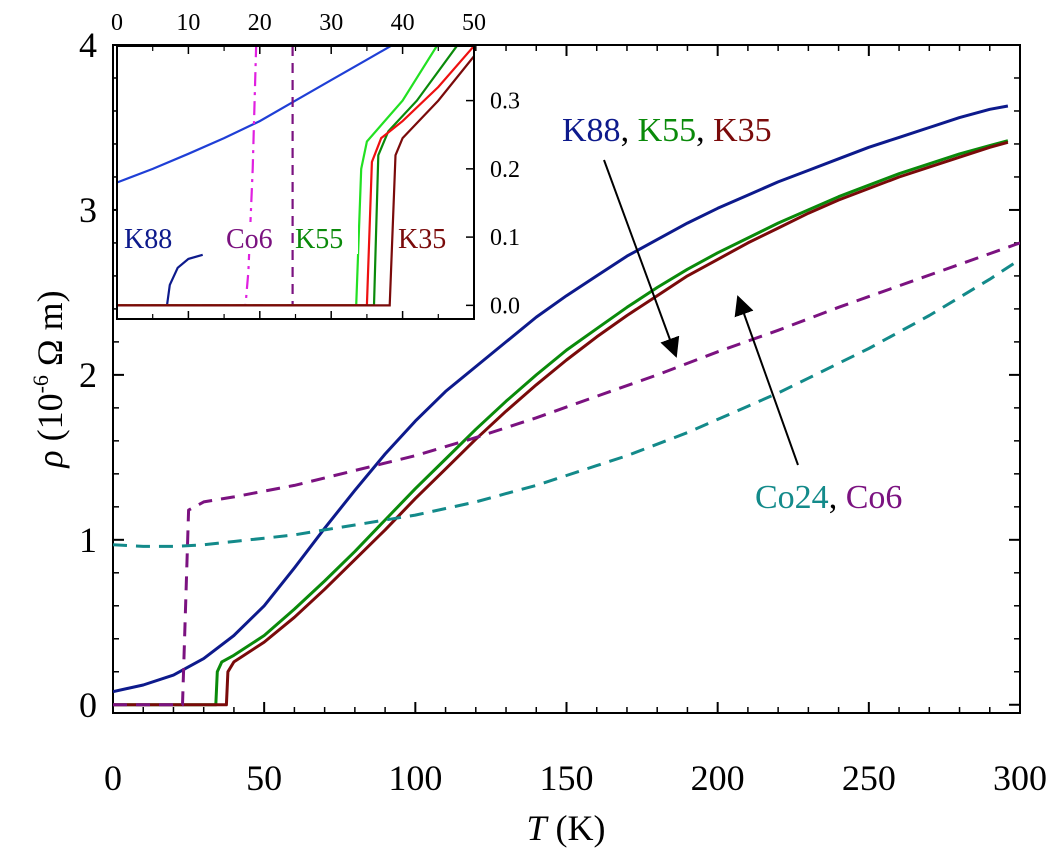  I want to click on inset-x-tick-label: 0, so click(117, 23).